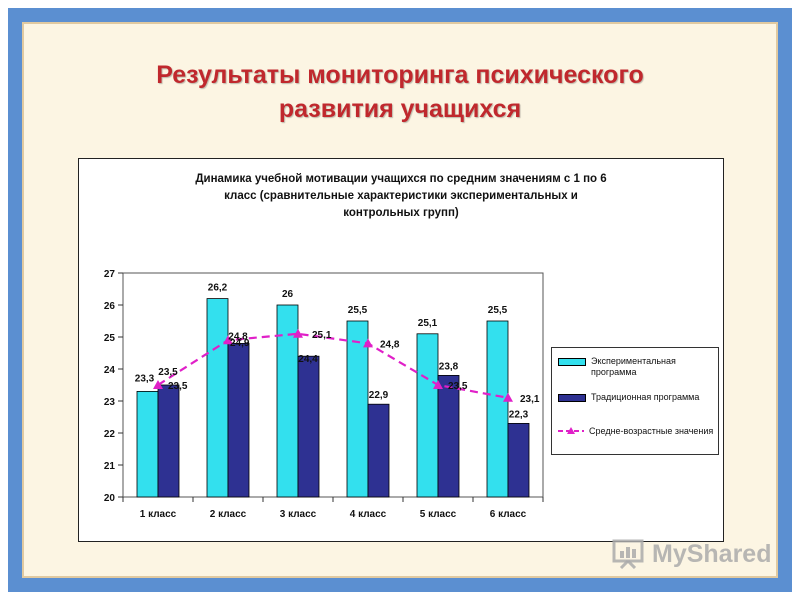 This screenshot has width=800, height=600. What do you see at coordinates (651, 431) in the screenshot?
I see `legend-label-average: Средне-возрастные значения` at bounding box center [651, 431].